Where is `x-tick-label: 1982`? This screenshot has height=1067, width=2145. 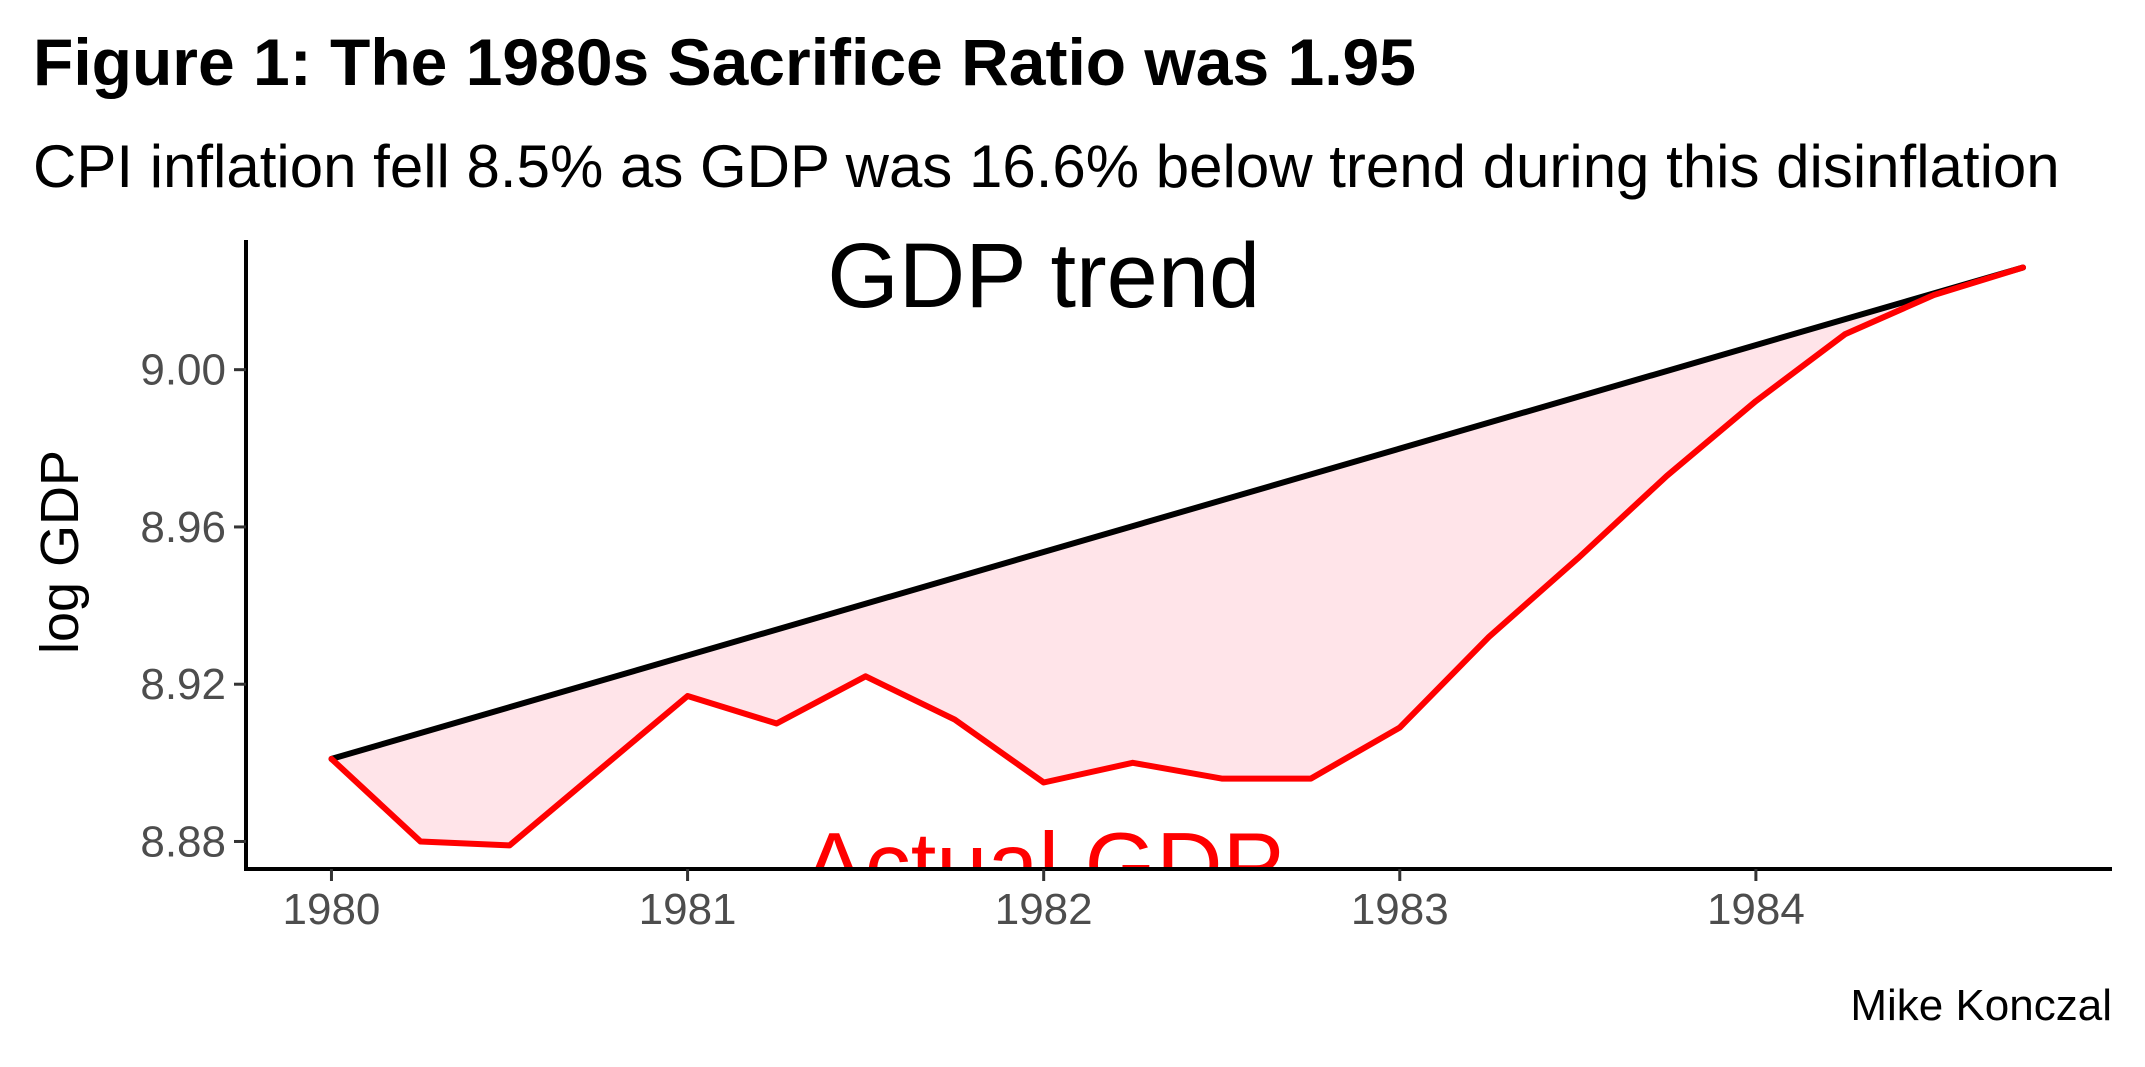 x-tick-label: 1982 is located at coordinates (1044, 909).